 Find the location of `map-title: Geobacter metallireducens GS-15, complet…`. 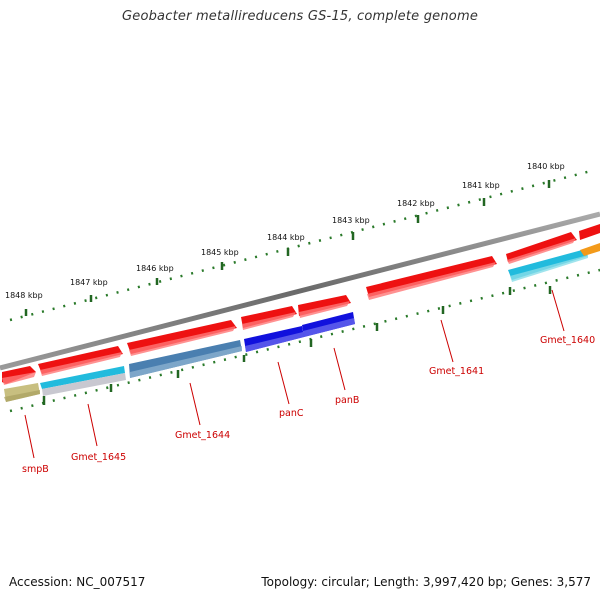

map-title: Geobacter metallireducens GS-15, complet… is located at coordinates (300, 16).